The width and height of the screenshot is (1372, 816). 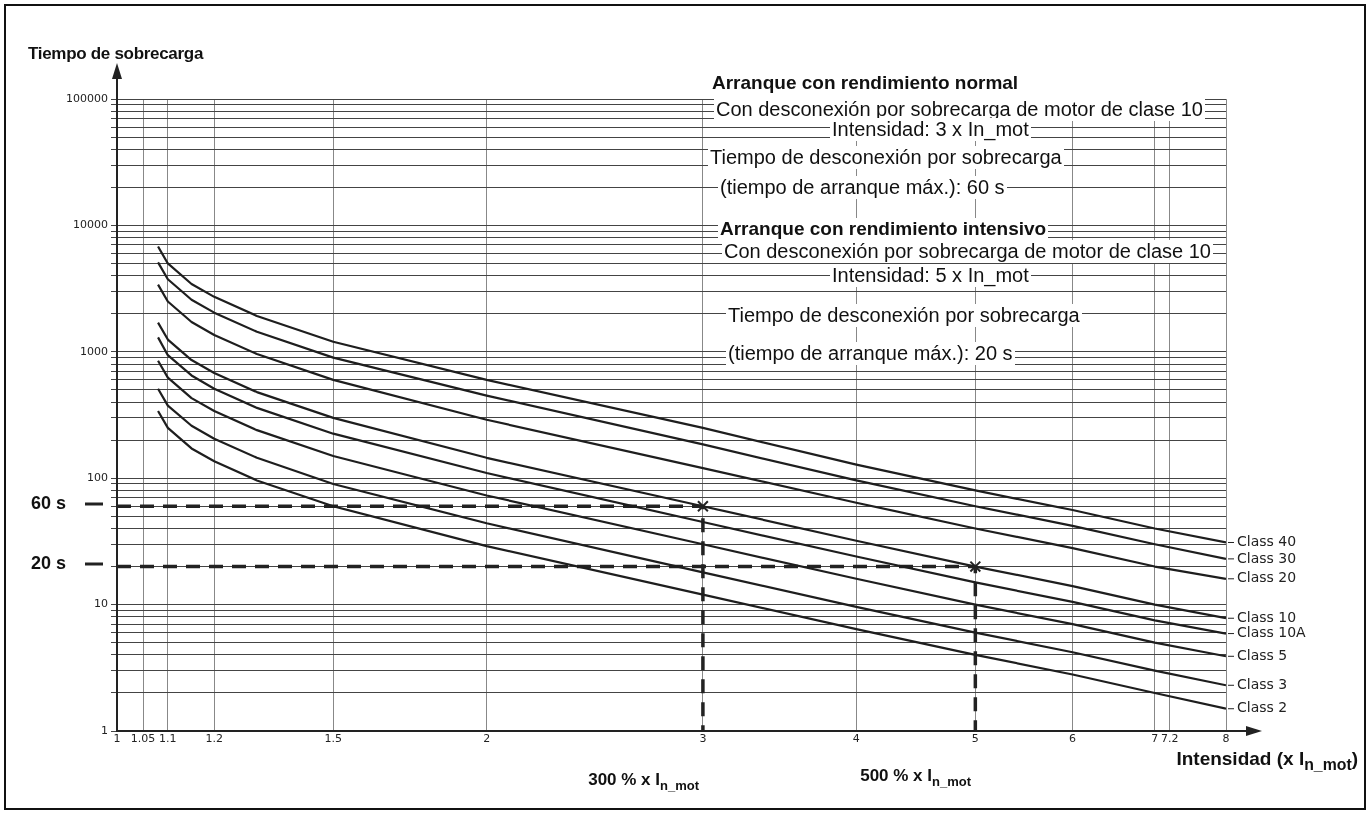 What do you see at coordinates (1267, 557) in the screenshot?
I see `legend-label: Class 30` at bounding box center [1267, 557].